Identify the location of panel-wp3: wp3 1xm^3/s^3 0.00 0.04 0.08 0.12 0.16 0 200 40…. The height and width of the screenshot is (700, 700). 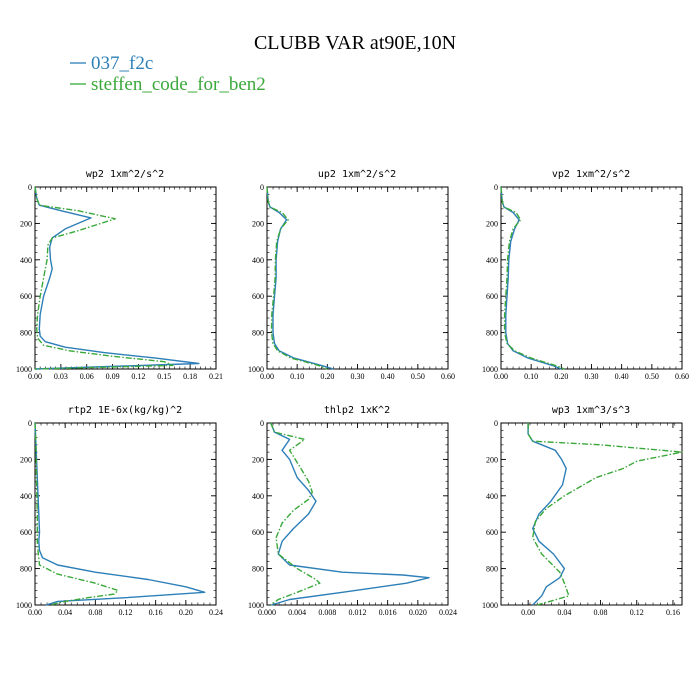
(582, 511).